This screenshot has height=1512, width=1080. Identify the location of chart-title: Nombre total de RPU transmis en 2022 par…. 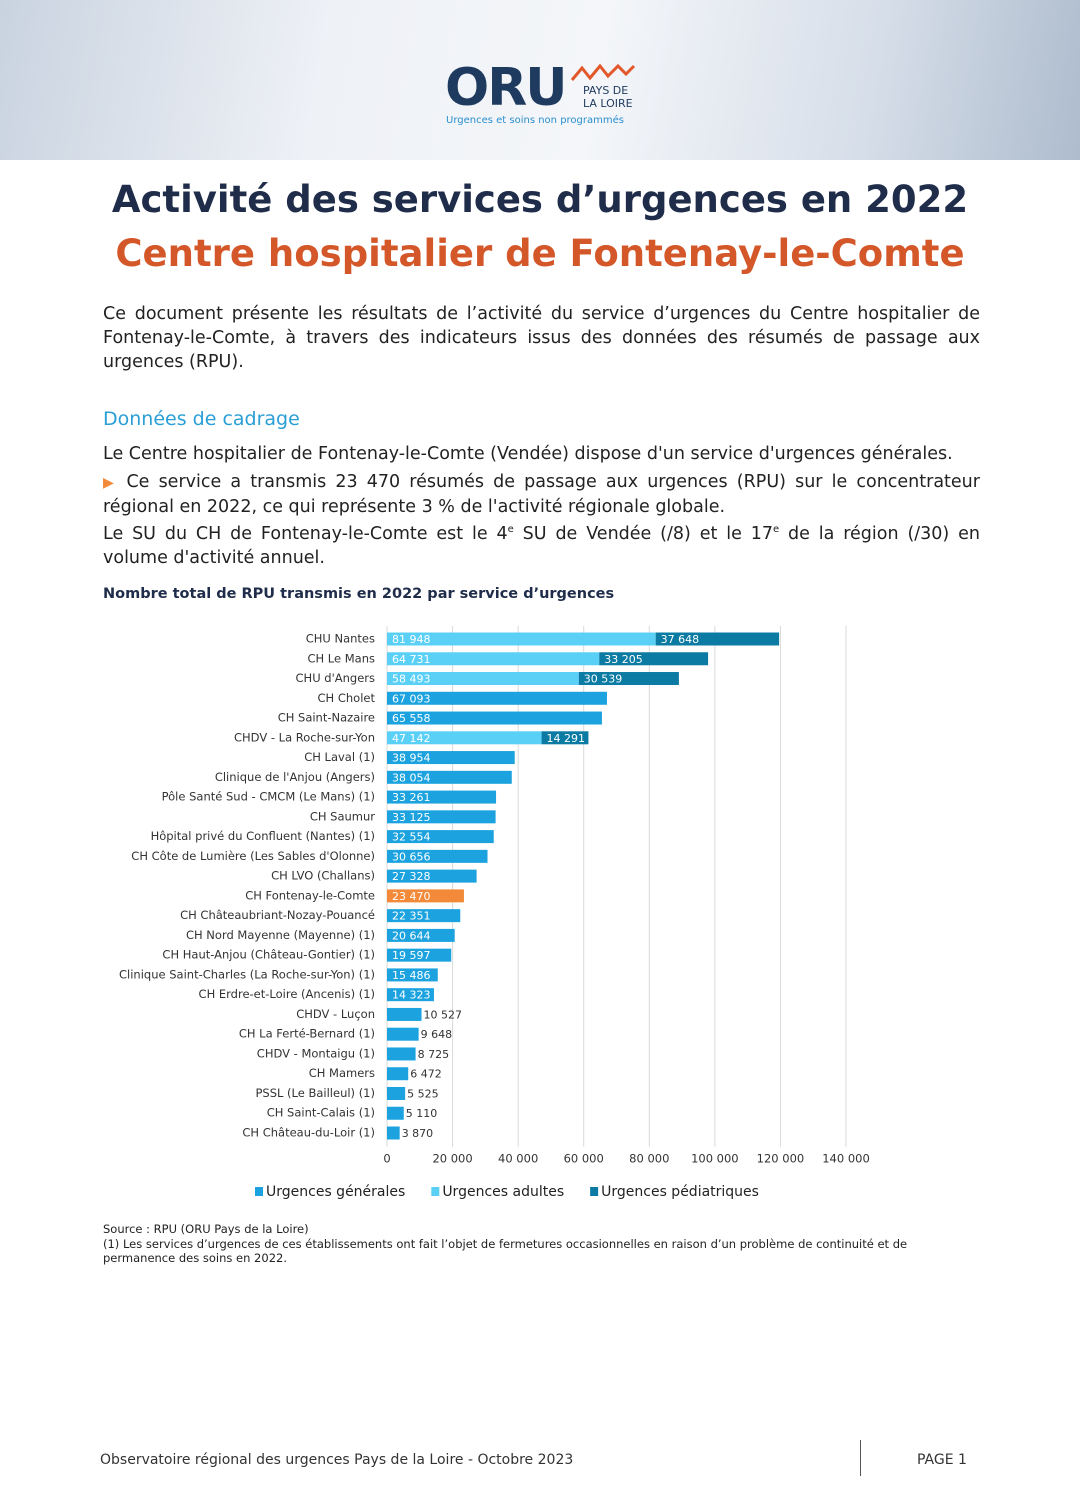
(359, 594).